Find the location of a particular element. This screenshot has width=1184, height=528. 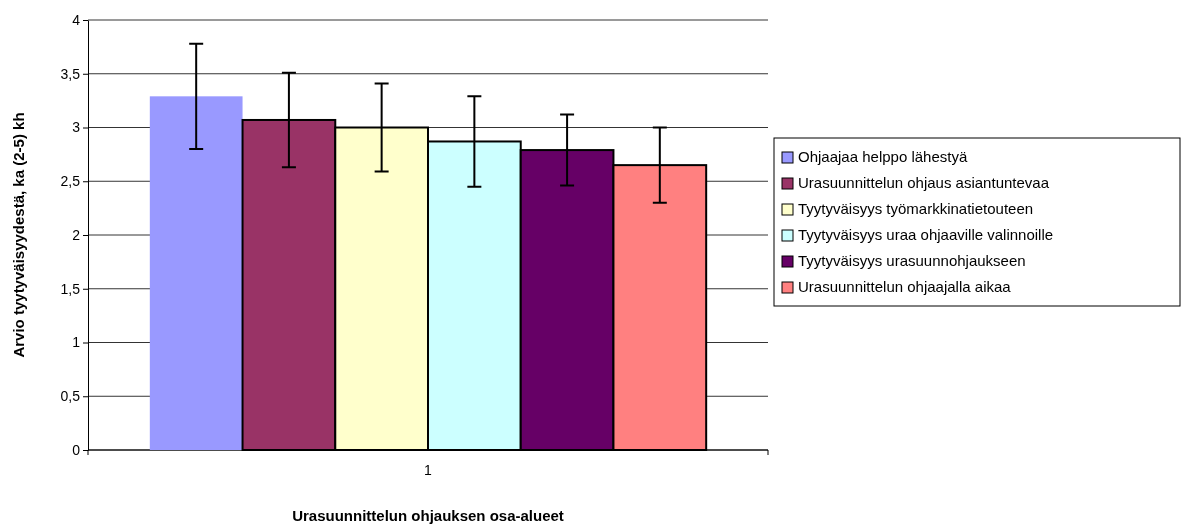

legend-label: Tyytyväisyys työmarkkinatietouteen is located at coordinates (916, 208).